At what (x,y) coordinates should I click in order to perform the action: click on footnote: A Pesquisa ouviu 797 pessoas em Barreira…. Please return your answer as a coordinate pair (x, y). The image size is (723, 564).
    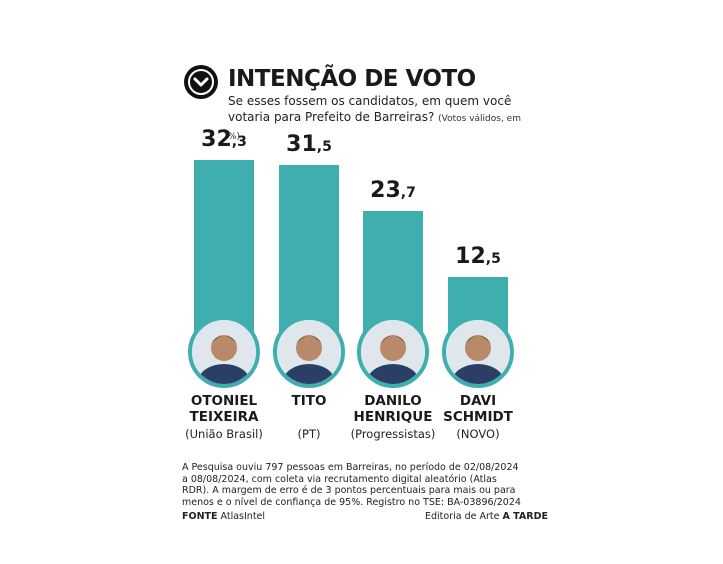
    Looking at the image, I should click on (351, 485).